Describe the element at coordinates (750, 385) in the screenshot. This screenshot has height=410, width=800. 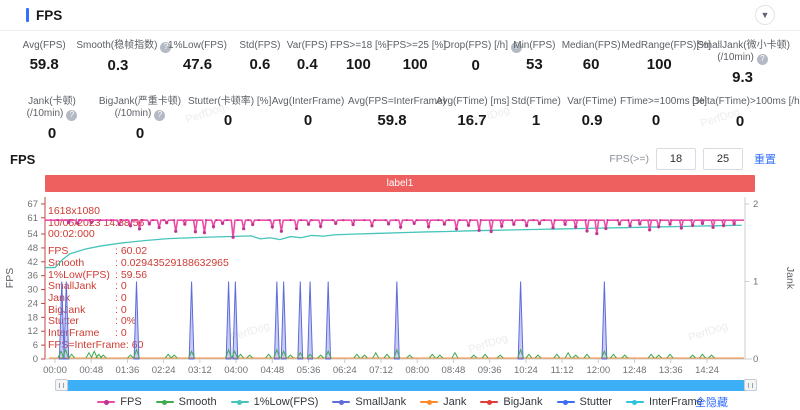
I see `scrollbar-handle-right` at that location.